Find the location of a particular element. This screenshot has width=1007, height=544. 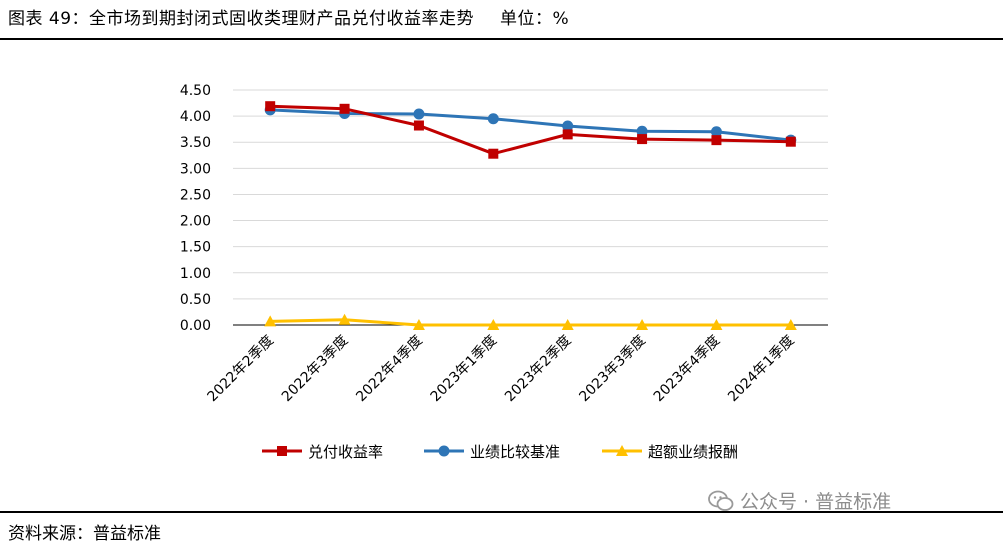

y-tick-label: 0.50 is located at coordinates (195, 300).